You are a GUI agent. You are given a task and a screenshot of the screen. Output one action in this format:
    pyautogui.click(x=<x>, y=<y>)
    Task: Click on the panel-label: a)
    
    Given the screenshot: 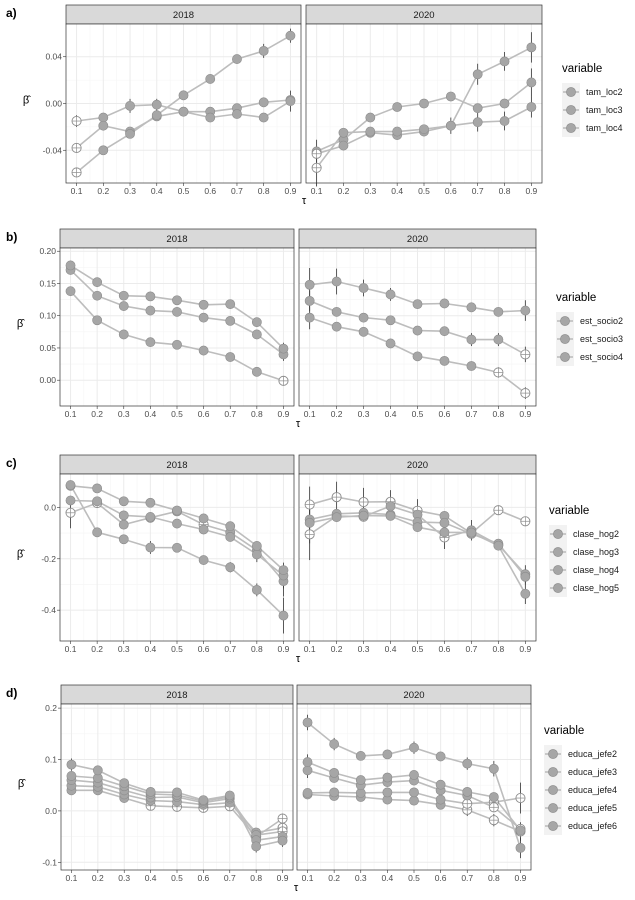 What is the action you would take?
    pyautogui.click(x=11, y=13)
    